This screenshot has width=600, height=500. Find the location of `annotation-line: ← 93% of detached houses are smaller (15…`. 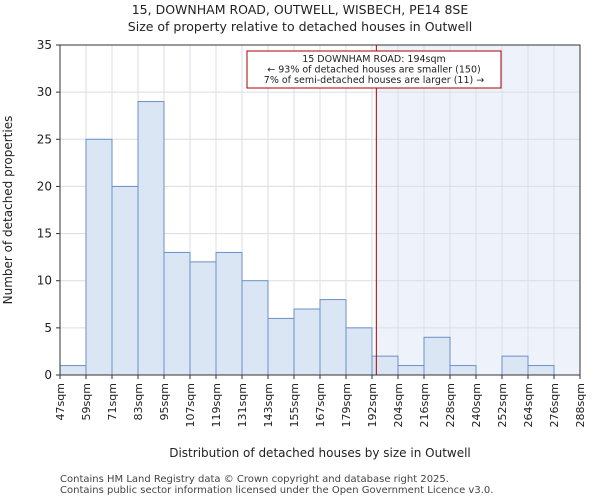

annotation-line: ← 93% of detached houses are smaller (15… is located at coordinates (373, 70).